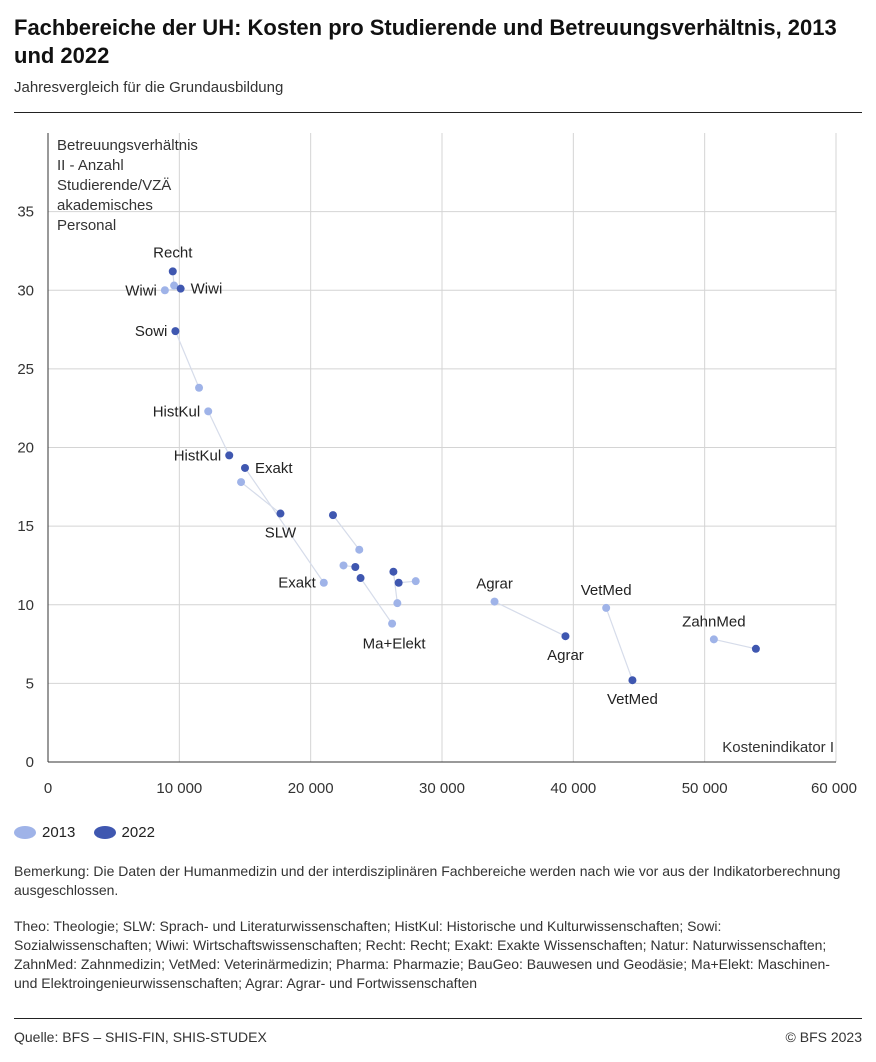  I want to click on legend-swatch-2022, so click(104, 832).